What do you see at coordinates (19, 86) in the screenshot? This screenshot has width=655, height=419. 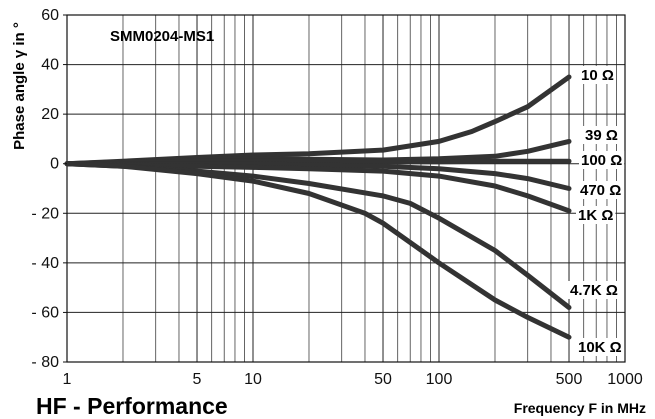 I see `y-axis-label: Phase angle γ in °` at bounding box center [19, 86].